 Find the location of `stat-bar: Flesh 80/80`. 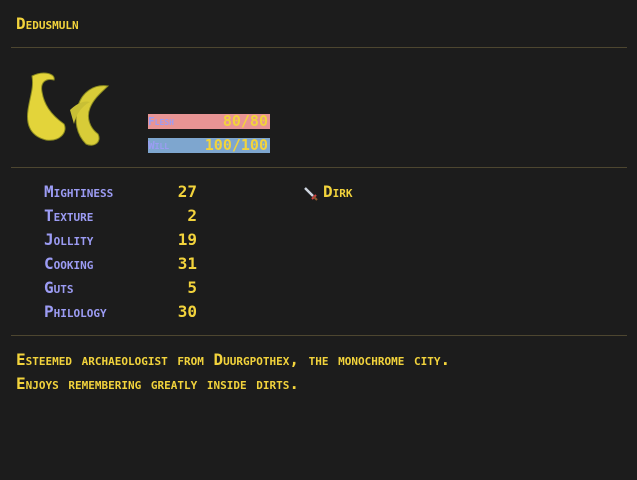

stat-bar: Flesh 80/80 is located at coordinates (209, 121).